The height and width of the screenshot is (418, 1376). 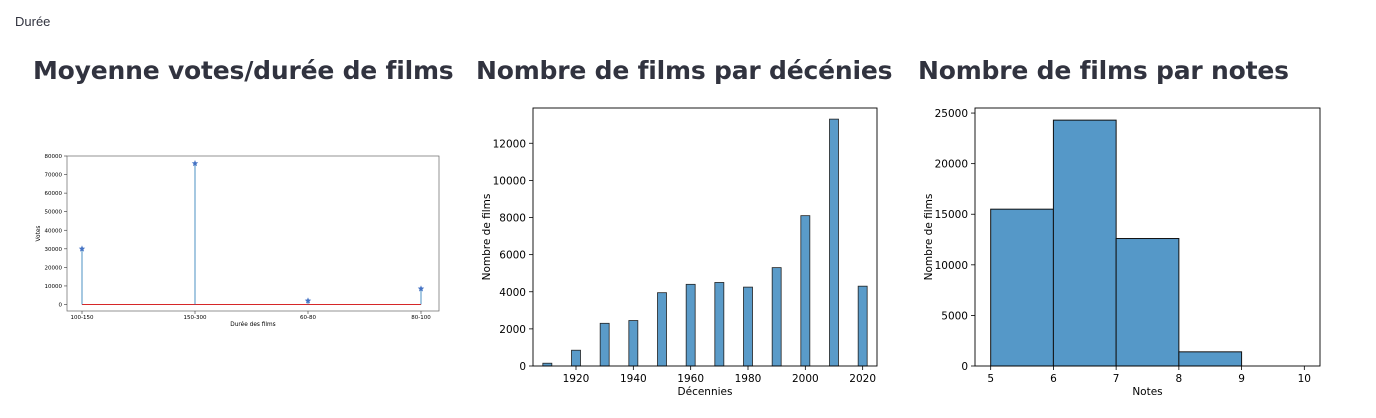 I want to click on y-tick-label: 25000, so click(x=951, y=114).